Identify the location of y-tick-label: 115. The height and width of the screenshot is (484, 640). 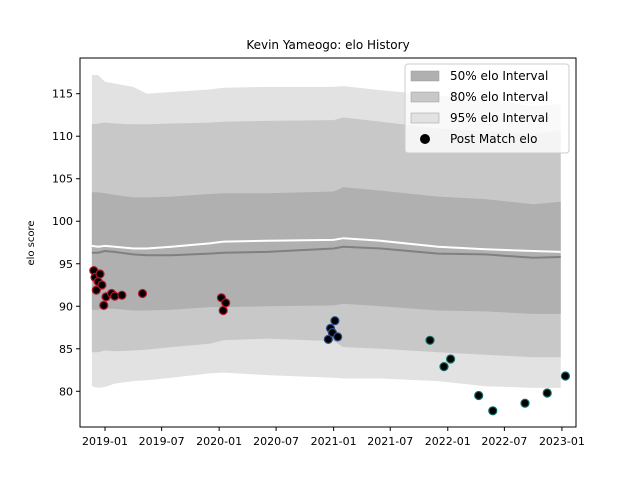
(62, 94).